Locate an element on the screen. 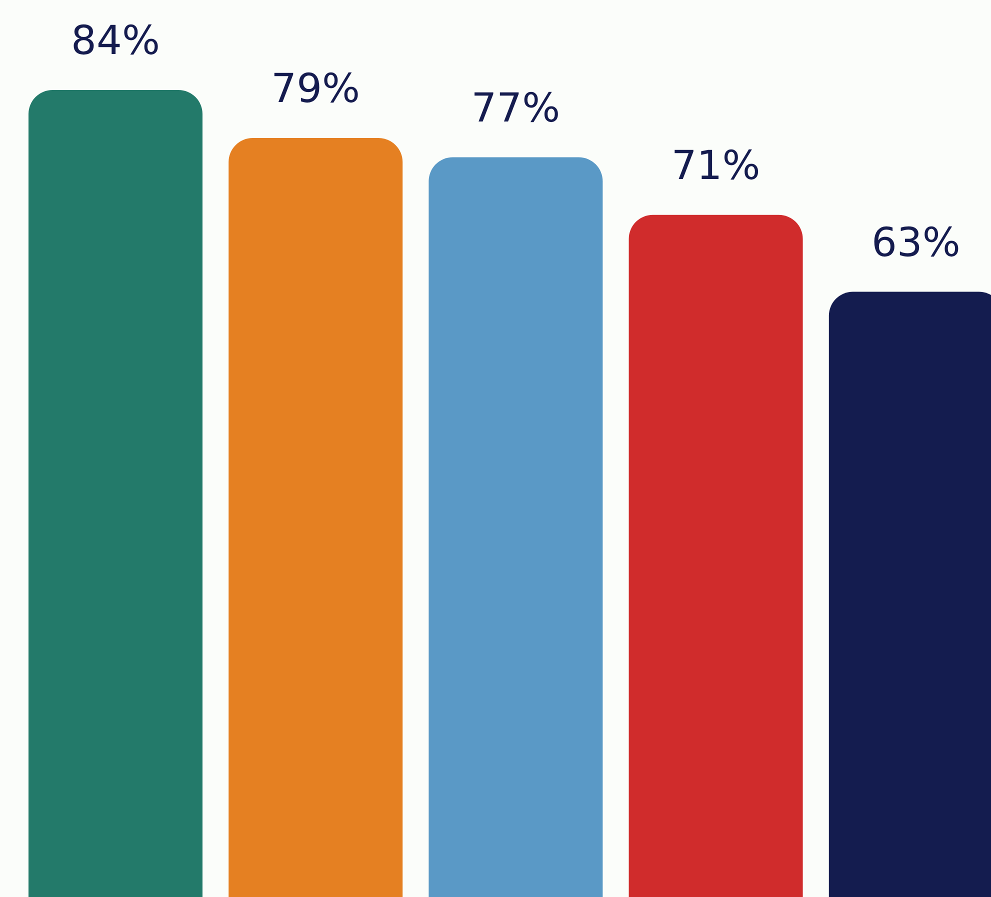  data-label: 84% is located at coordinates (115, 41).